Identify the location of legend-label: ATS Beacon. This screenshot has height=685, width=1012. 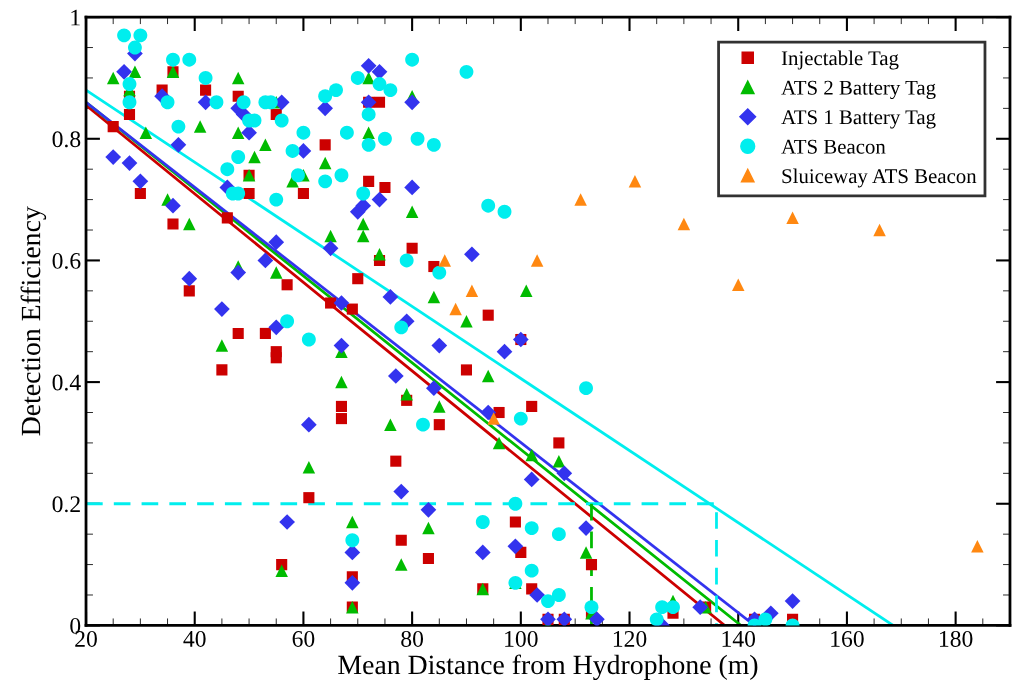
(833, 146).